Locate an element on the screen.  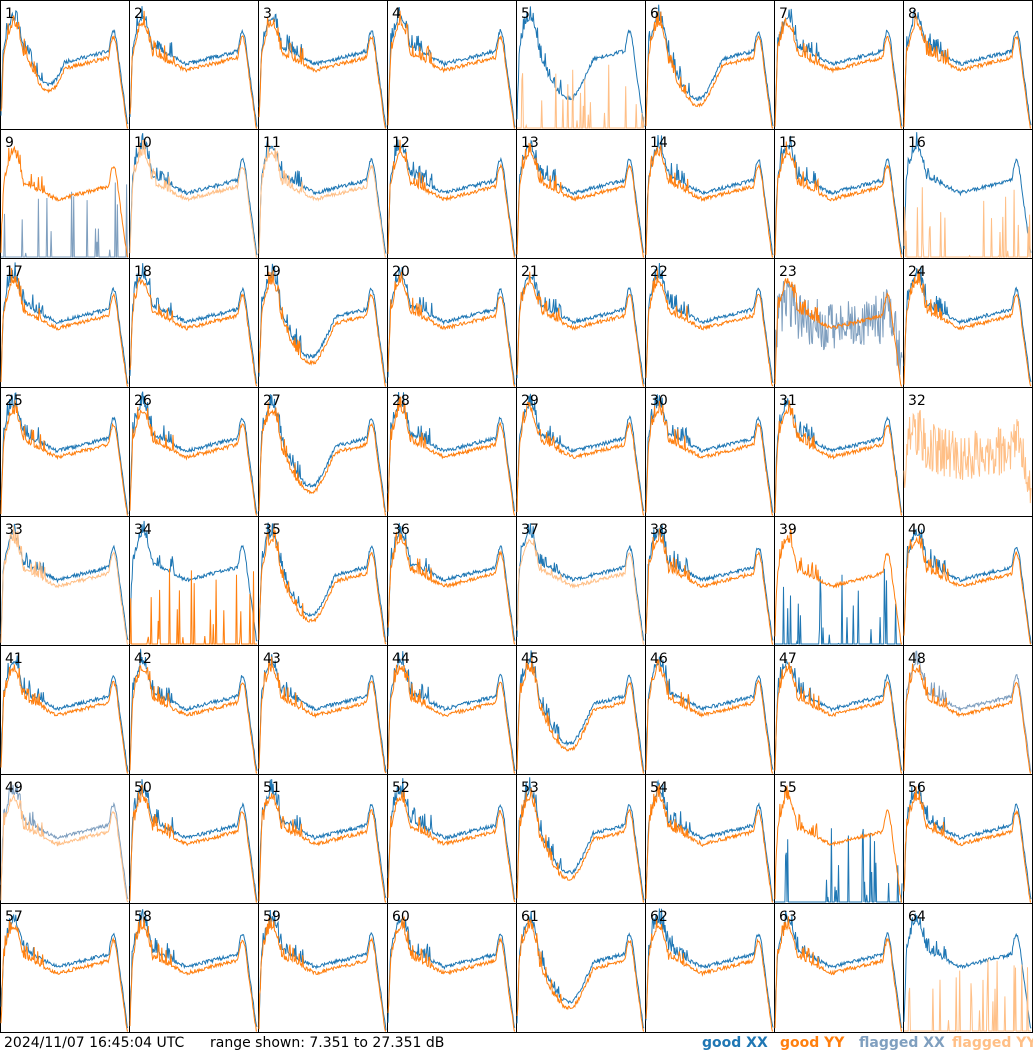
panel-11: 11 is located at coordinates (323, 194).